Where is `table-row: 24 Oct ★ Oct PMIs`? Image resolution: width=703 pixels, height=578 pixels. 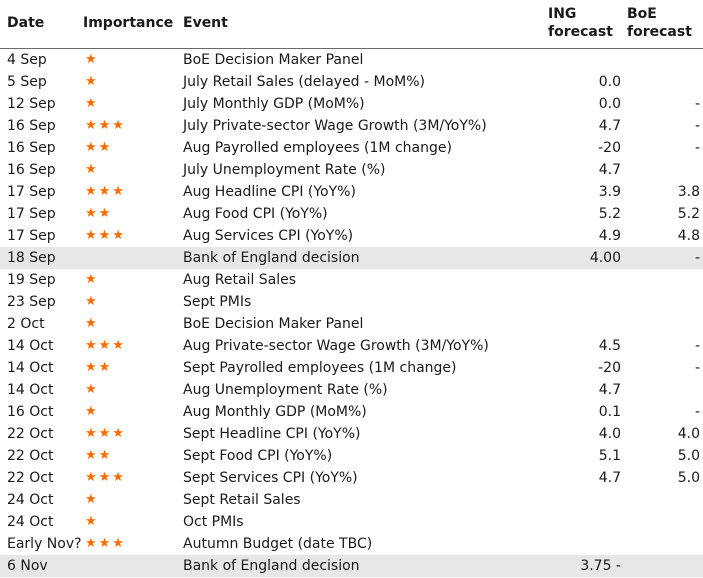 table-row: 24 Oct ★ Oct PMIs is located at coordinates (351, 522).